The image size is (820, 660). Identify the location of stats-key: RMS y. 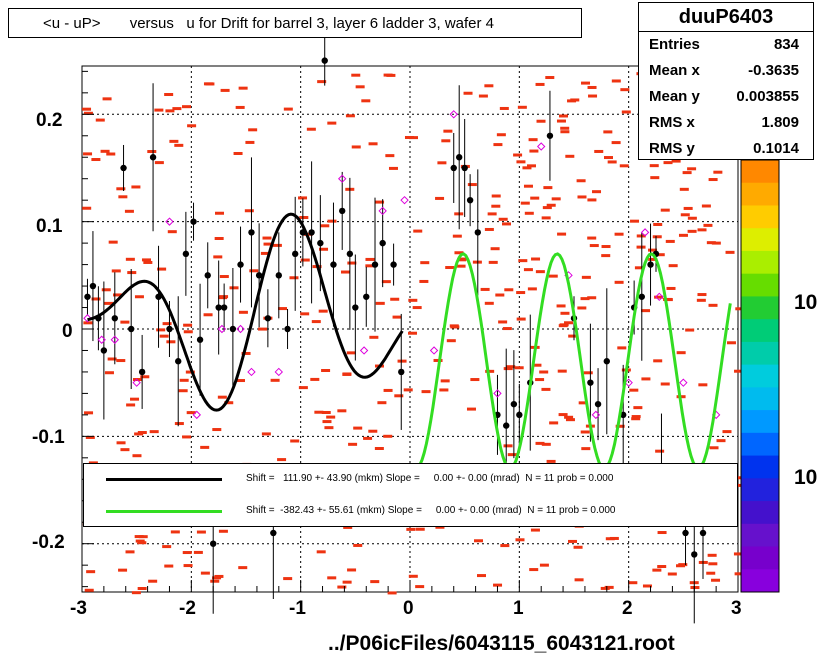
(672, 148).